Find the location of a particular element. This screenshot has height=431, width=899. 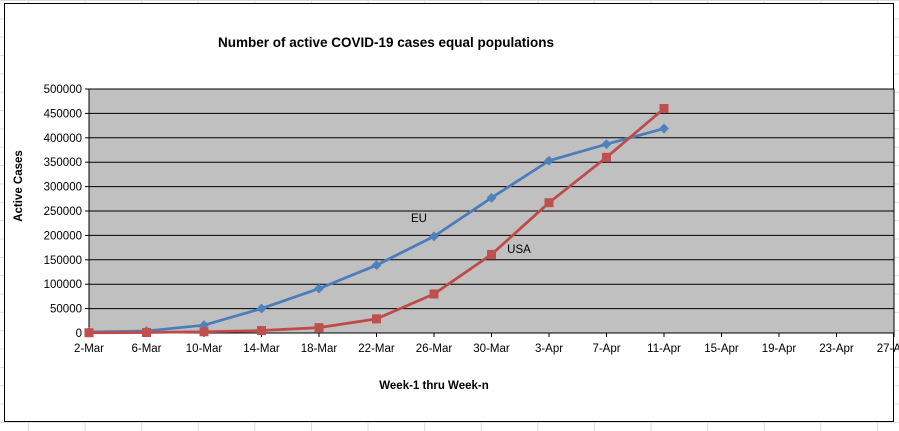

y-tick-label: 50000 is located at coordinates (66, 310).